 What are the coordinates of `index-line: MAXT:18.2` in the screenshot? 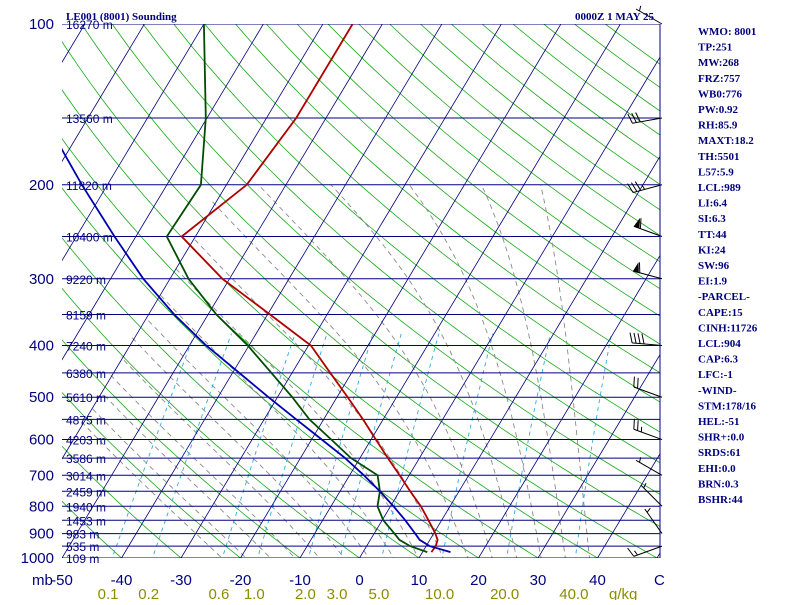 It's located at (726, 141).